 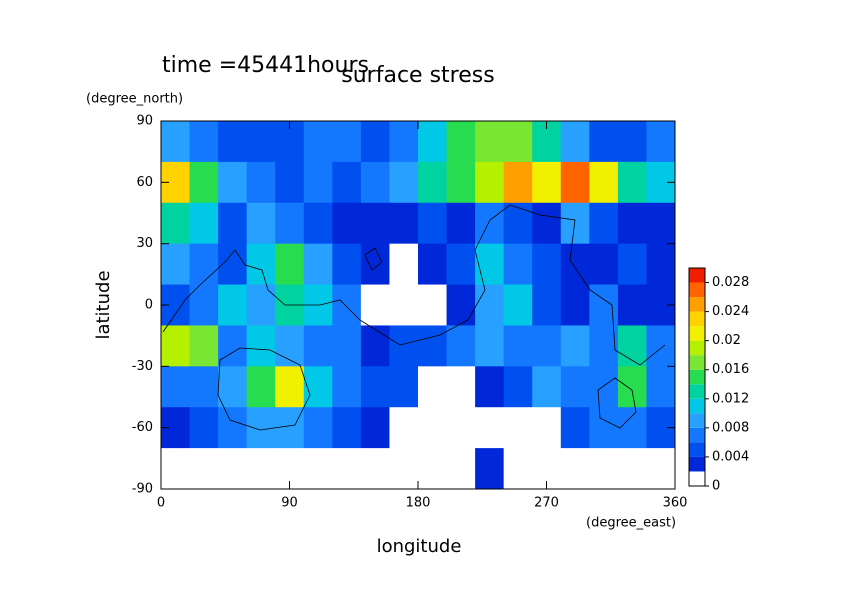 I want to click on colorbar-tick-label: 0.004, so click(x=730, y=456).